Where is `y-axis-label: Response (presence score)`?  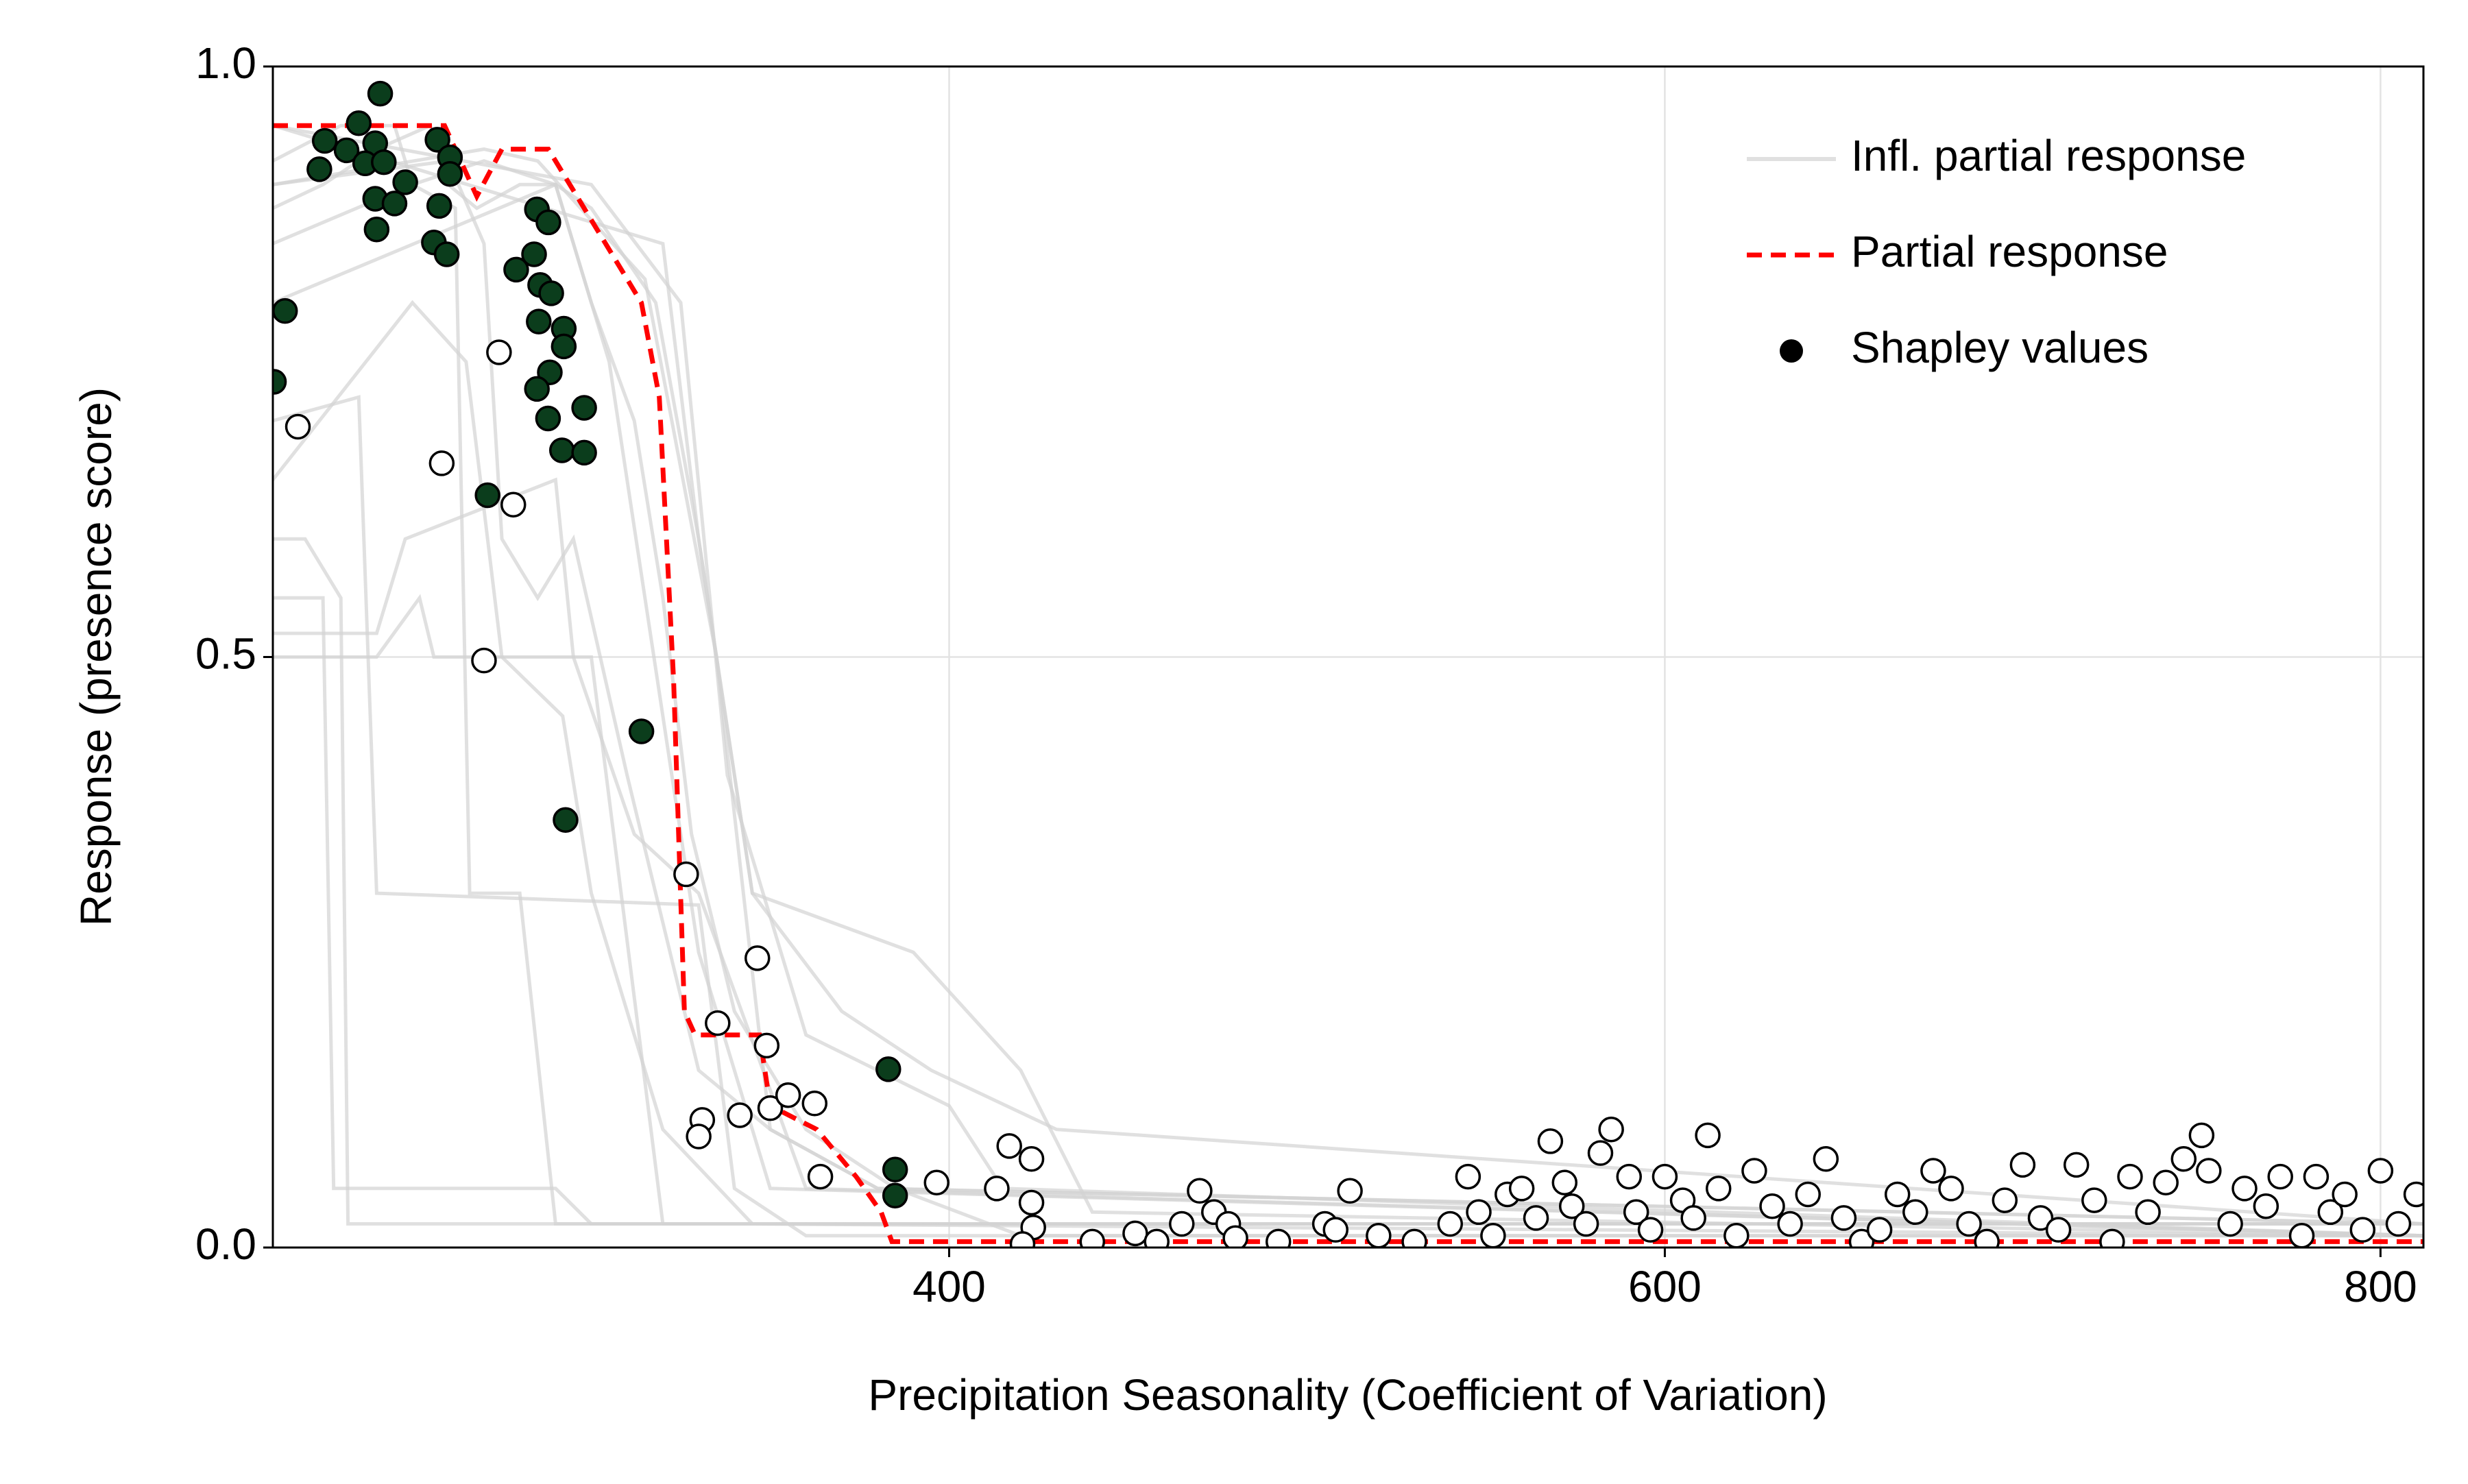 y-axis-label: Response (presence score) is located at coordinates (96, 656).